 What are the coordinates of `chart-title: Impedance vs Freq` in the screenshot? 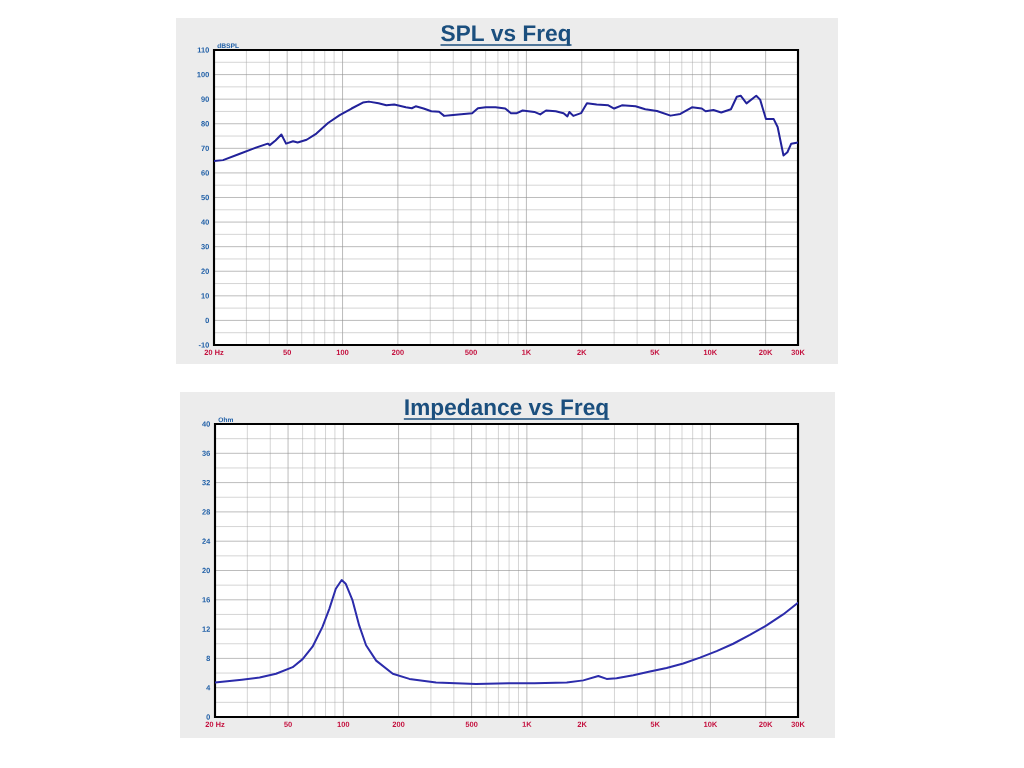 It's located at (506, 409).